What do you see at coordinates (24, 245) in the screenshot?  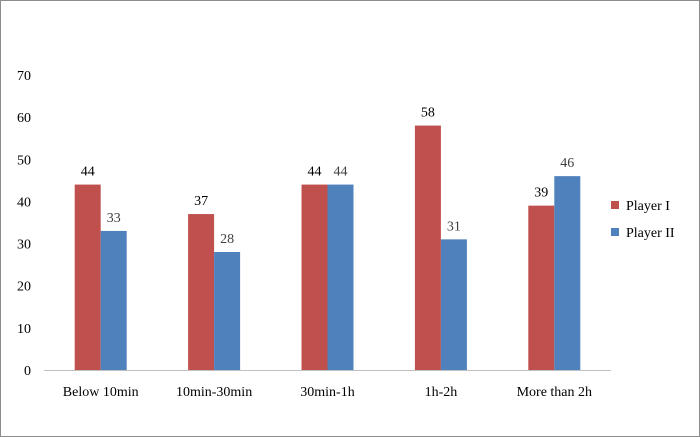 I see `y-tick-label: 30` at bounding box center [24, 245].